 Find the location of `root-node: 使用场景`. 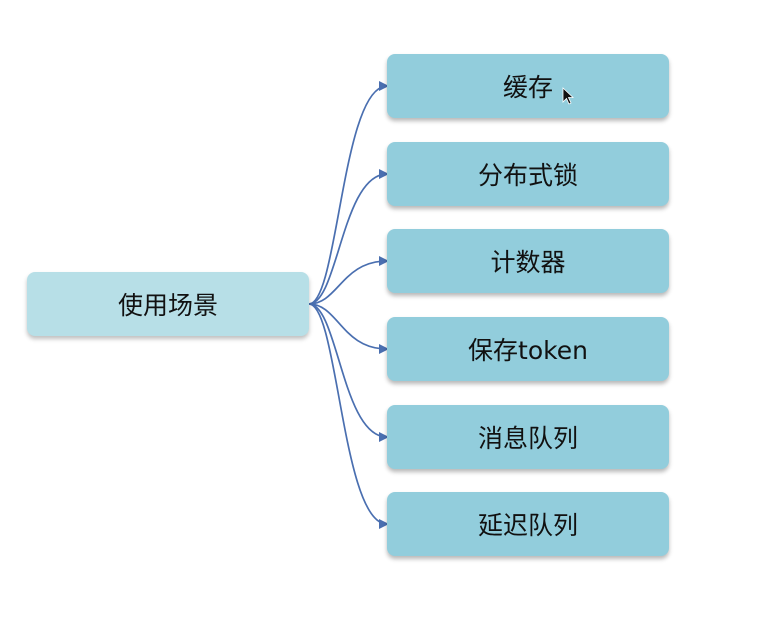

root-node: 使用场景 is located at coordinates (168, 304).